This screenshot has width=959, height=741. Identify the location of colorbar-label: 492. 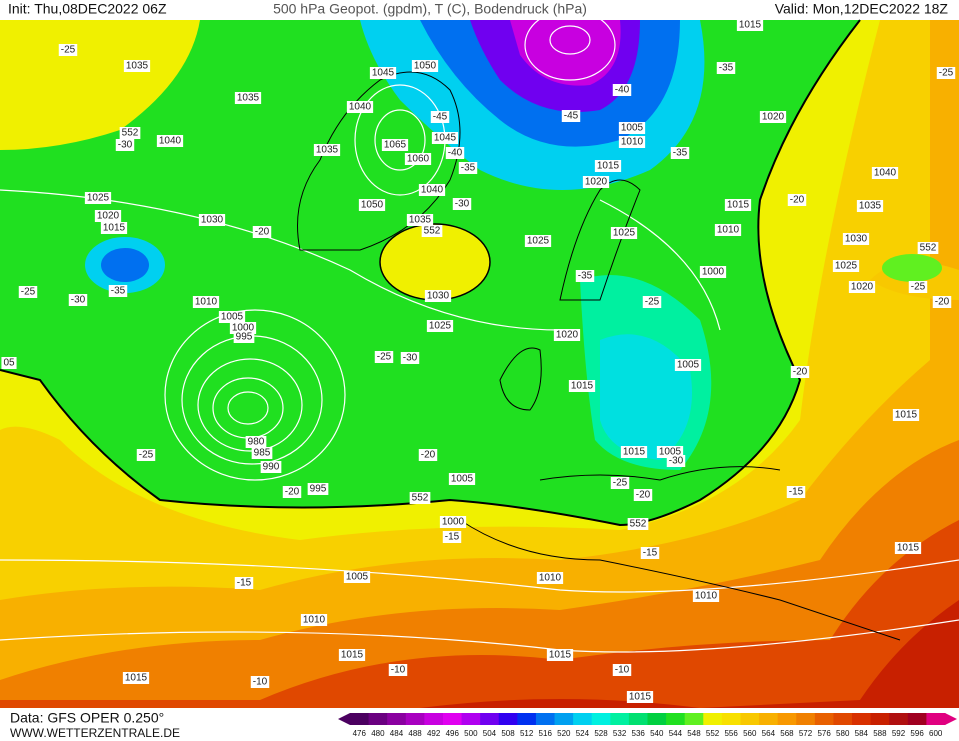
(434, 733).